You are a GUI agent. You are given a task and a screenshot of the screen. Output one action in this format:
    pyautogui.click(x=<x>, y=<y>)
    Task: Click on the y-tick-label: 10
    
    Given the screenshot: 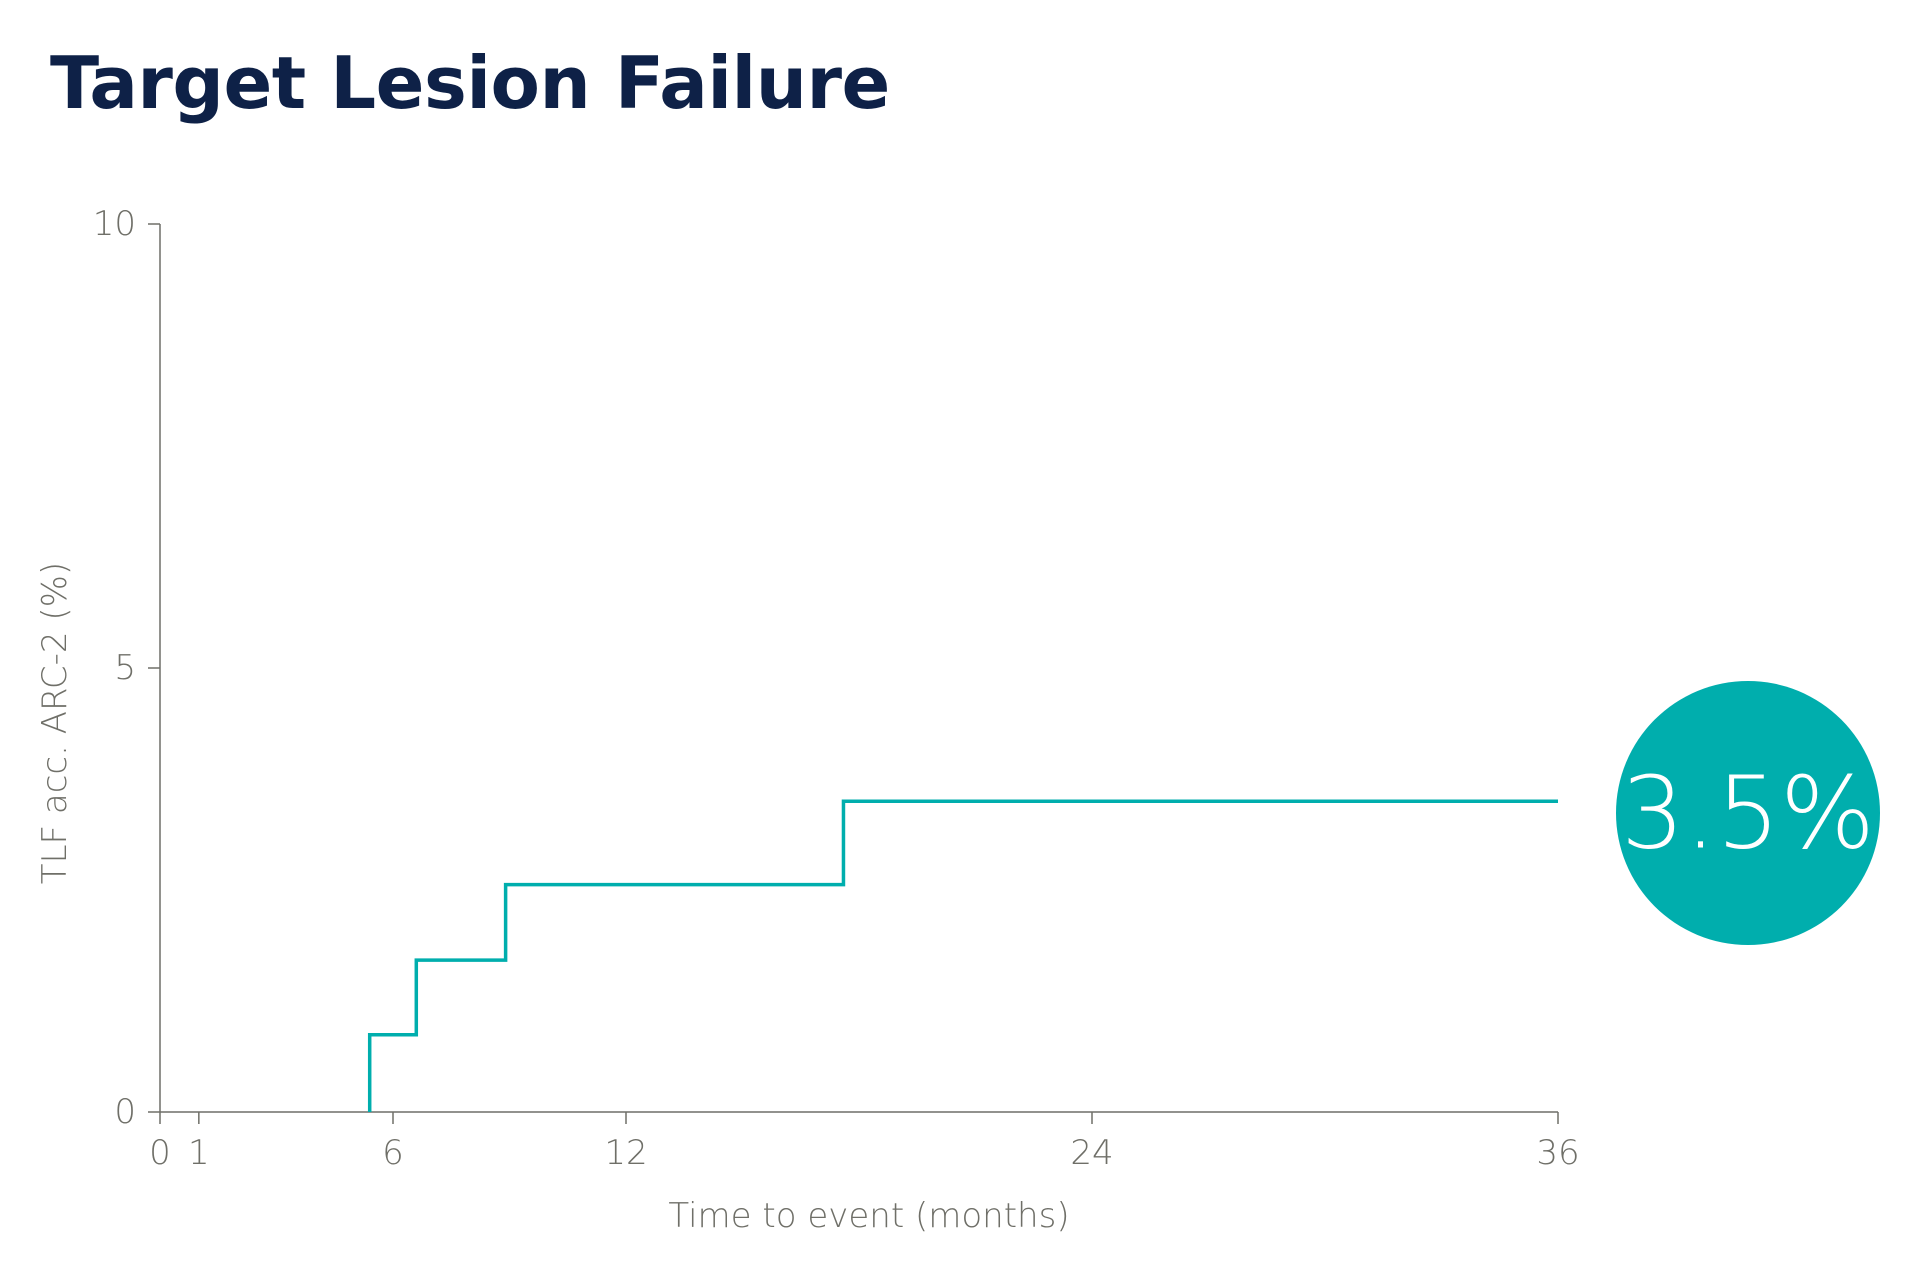 What is the action you would take?
    pyautogui.click(x=114, y=224)
    